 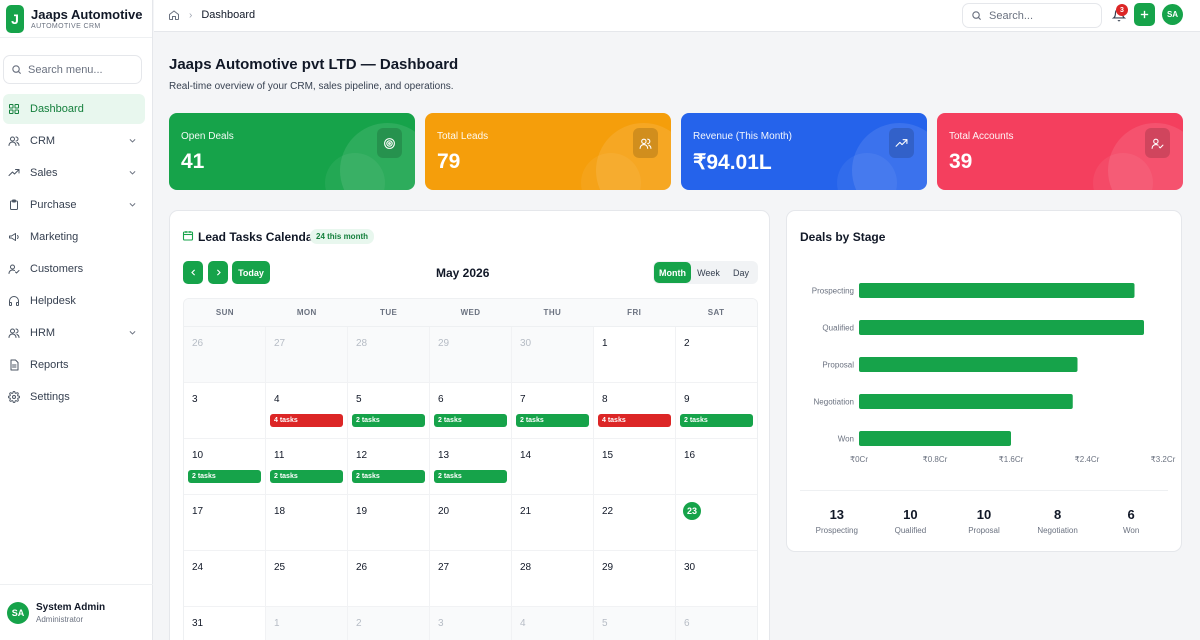 I want to click on view-day-button: Day, so click(x=740, y=272).